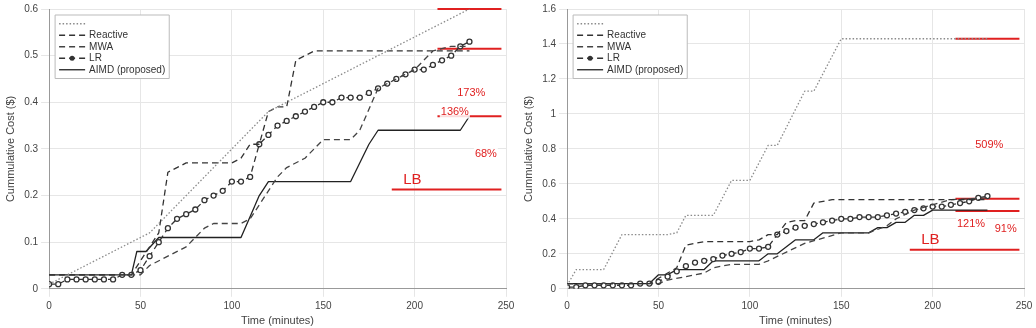 The image size is (1036, 328). Describe the element at coordinates (31, 148) in the screenshot. I see `y-tick-label: 0.3` at that location.